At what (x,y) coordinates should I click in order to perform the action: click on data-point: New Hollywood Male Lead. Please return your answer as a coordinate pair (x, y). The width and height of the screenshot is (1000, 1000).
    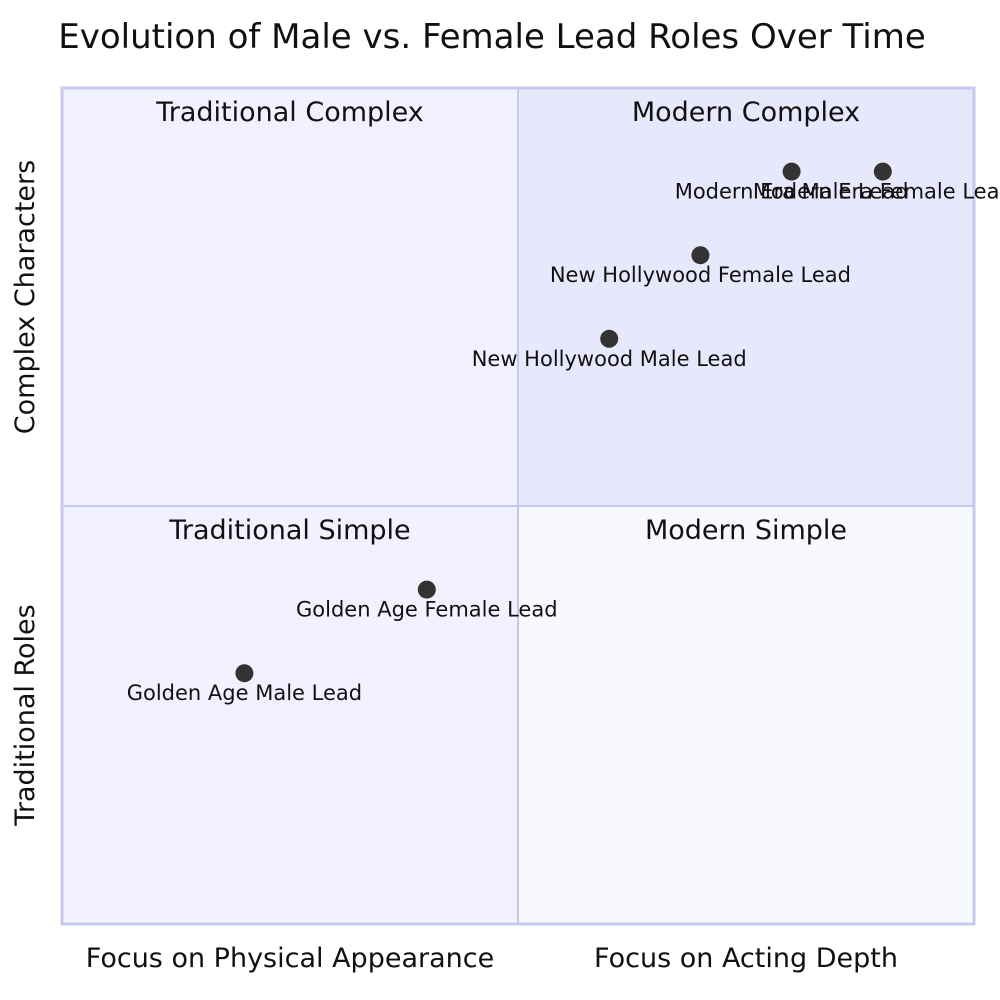
    Looking at the image, I should click on (609, 350).